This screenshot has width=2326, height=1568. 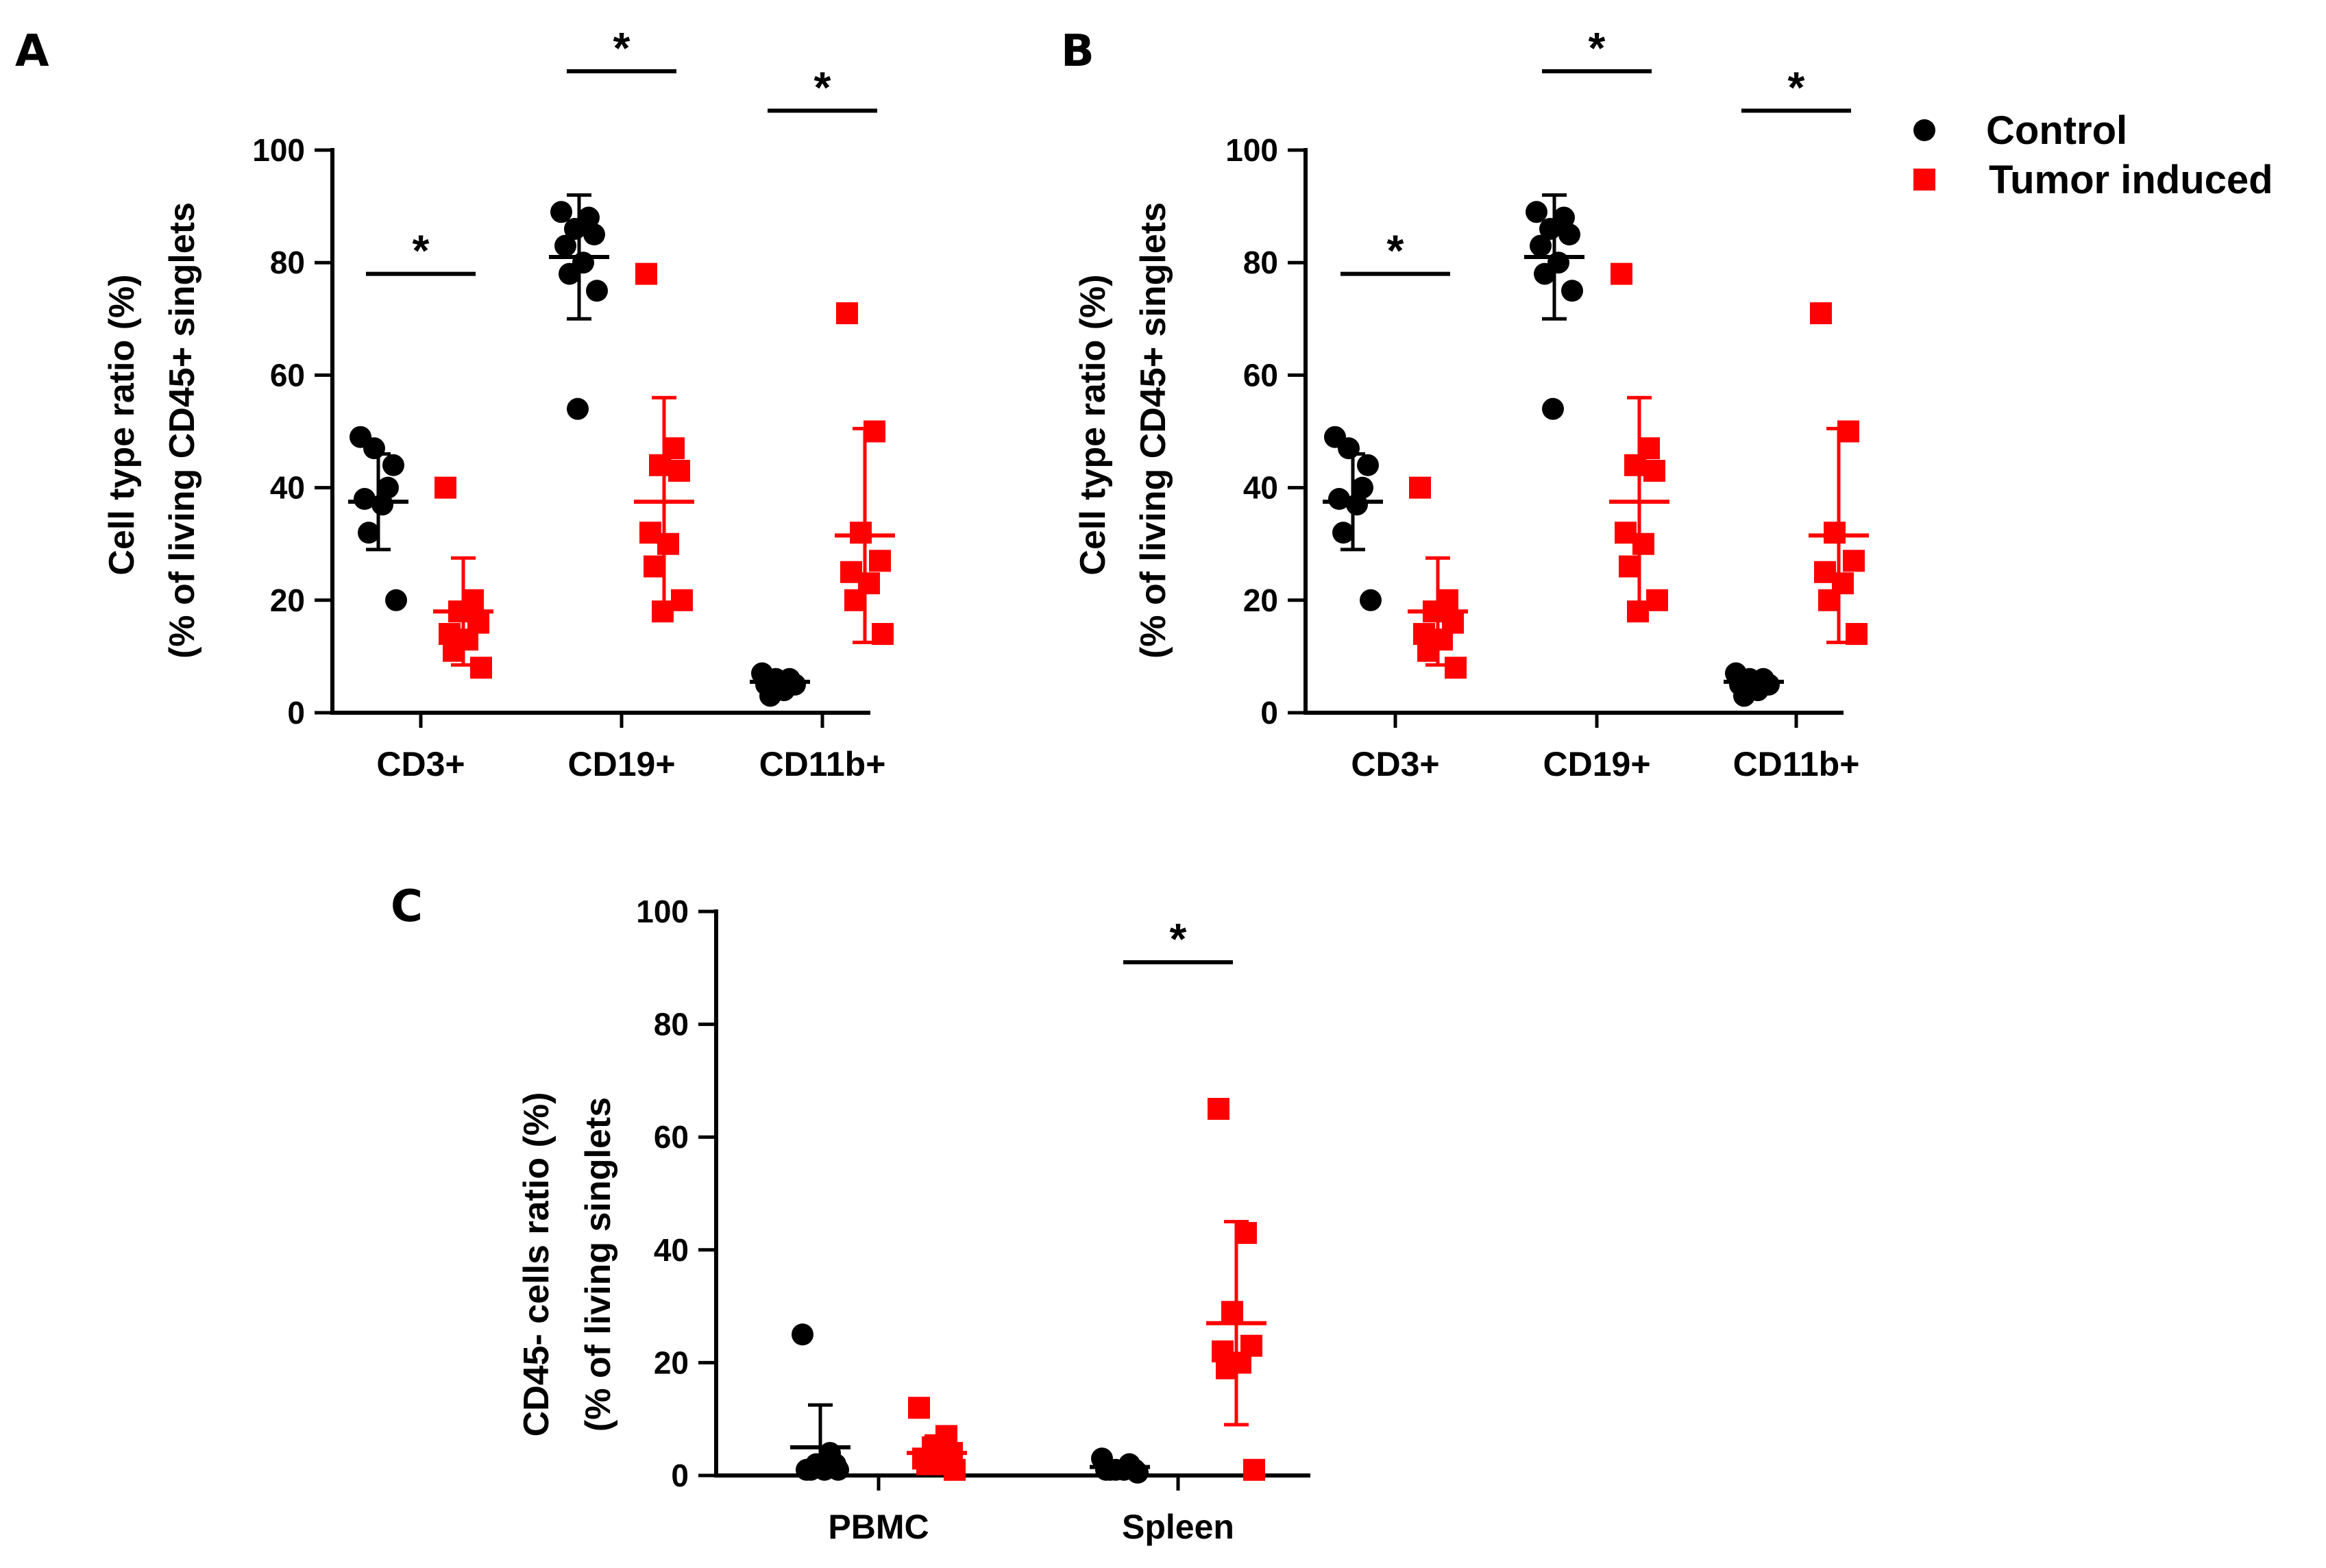 What do you see at coordinates (1924, 180) in the screenshot?
I see `legend-tumor-marker` at bounding box center [1924, 180].